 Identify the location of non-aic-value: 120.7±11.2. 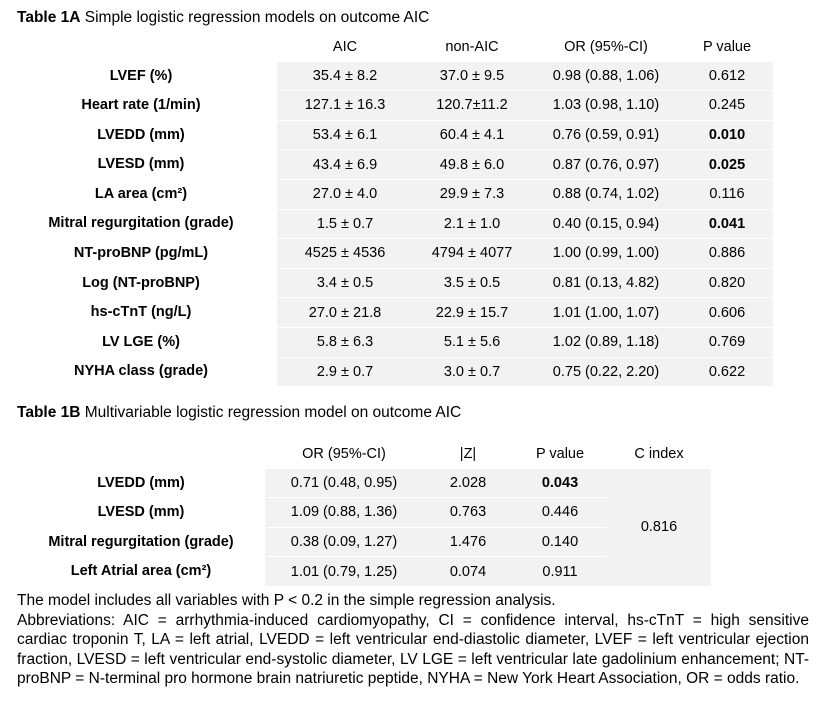
(472, 105).